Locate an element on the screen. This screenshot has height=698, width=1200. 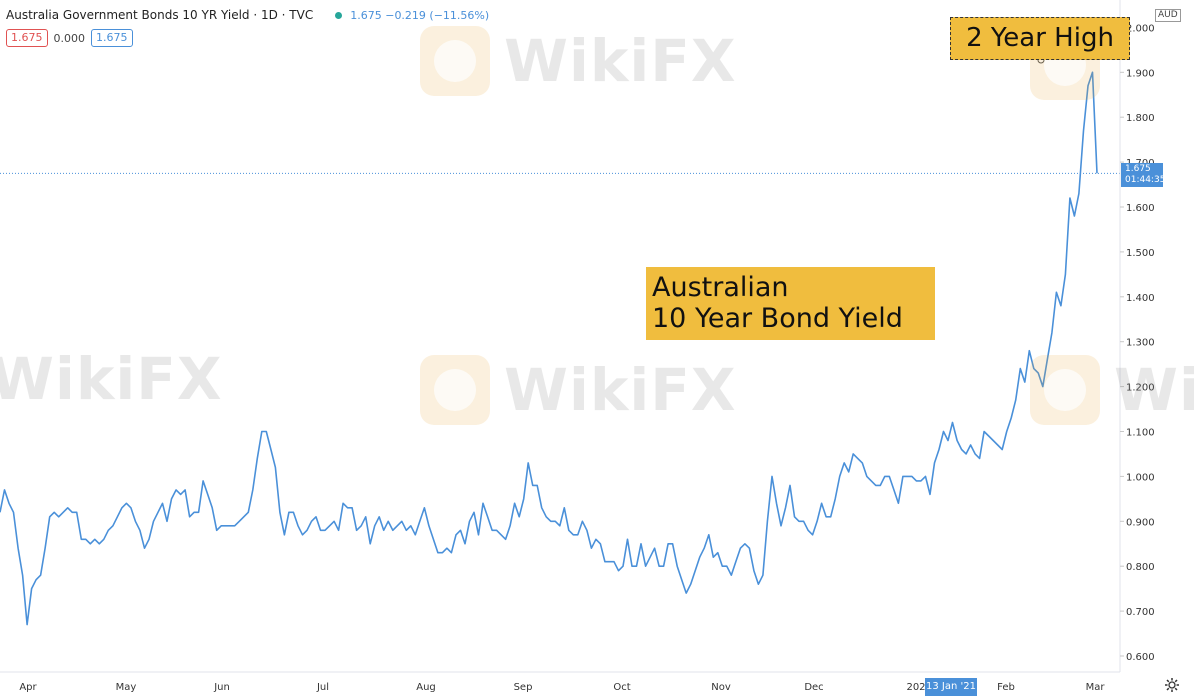
currency-label: AUD is located at coordinates (1168, 15).